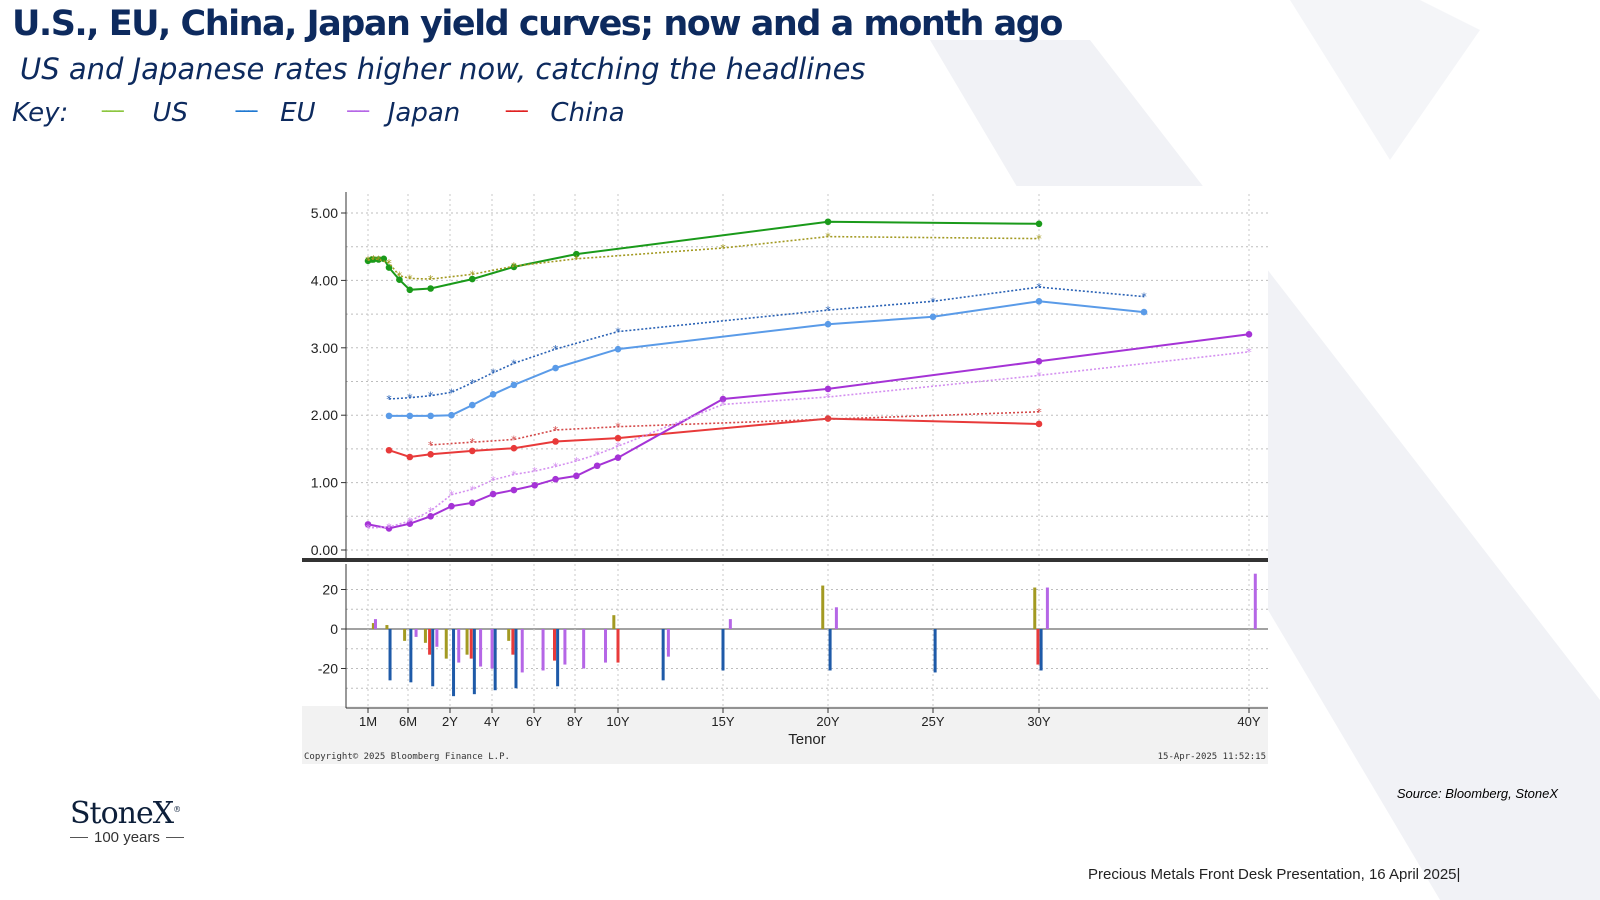  What do you see at coordinates (298, 113) in the screenshot?
I see `key-label-eu: EU` at bounding box center [298, 113].